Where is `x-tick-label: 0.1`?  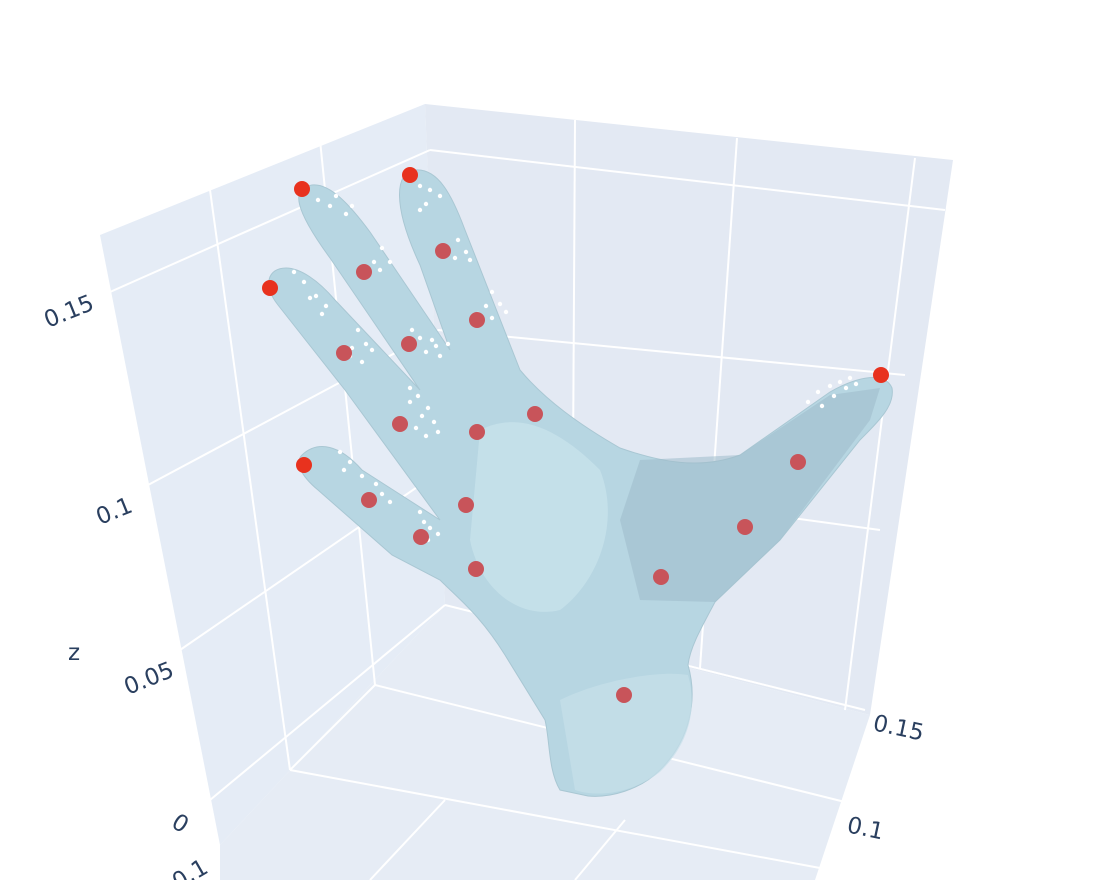
x-tick-label: 0.1 is located at coordinates (190, 867).